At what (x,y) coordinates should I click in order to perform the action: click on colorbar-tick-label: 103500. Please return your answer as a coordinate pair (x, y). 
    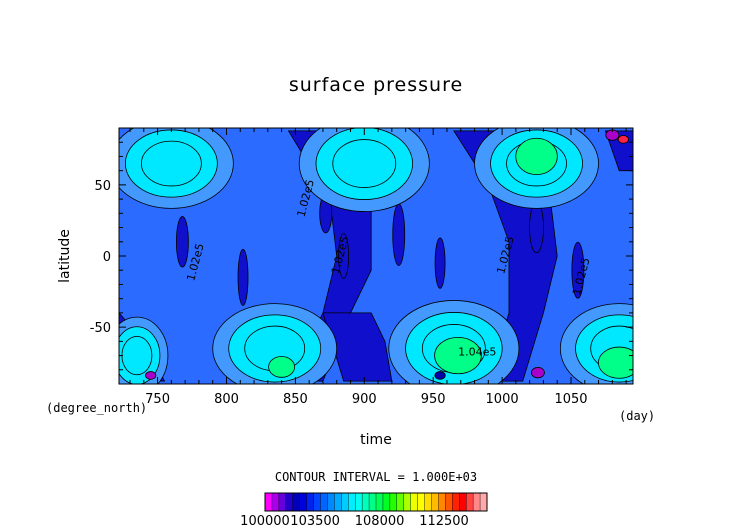
    Looking at the image, I should click on (315, 521).